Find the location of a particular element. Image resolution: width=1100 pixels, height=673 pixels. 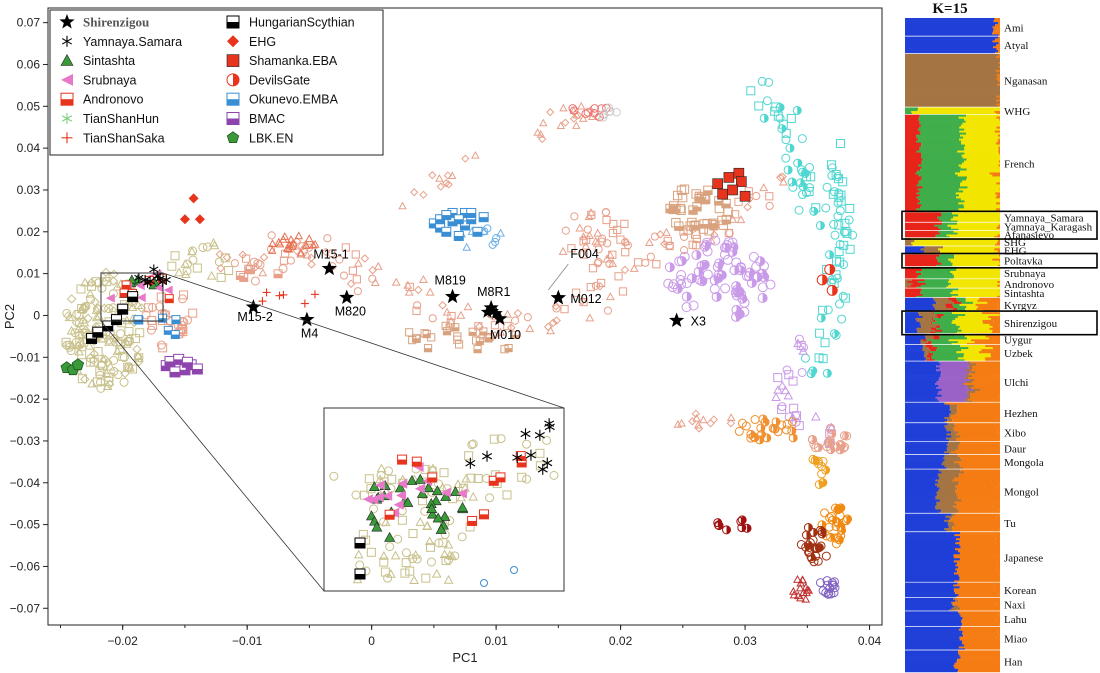

hungarianscythian-point is located at coordinates (123, 309).